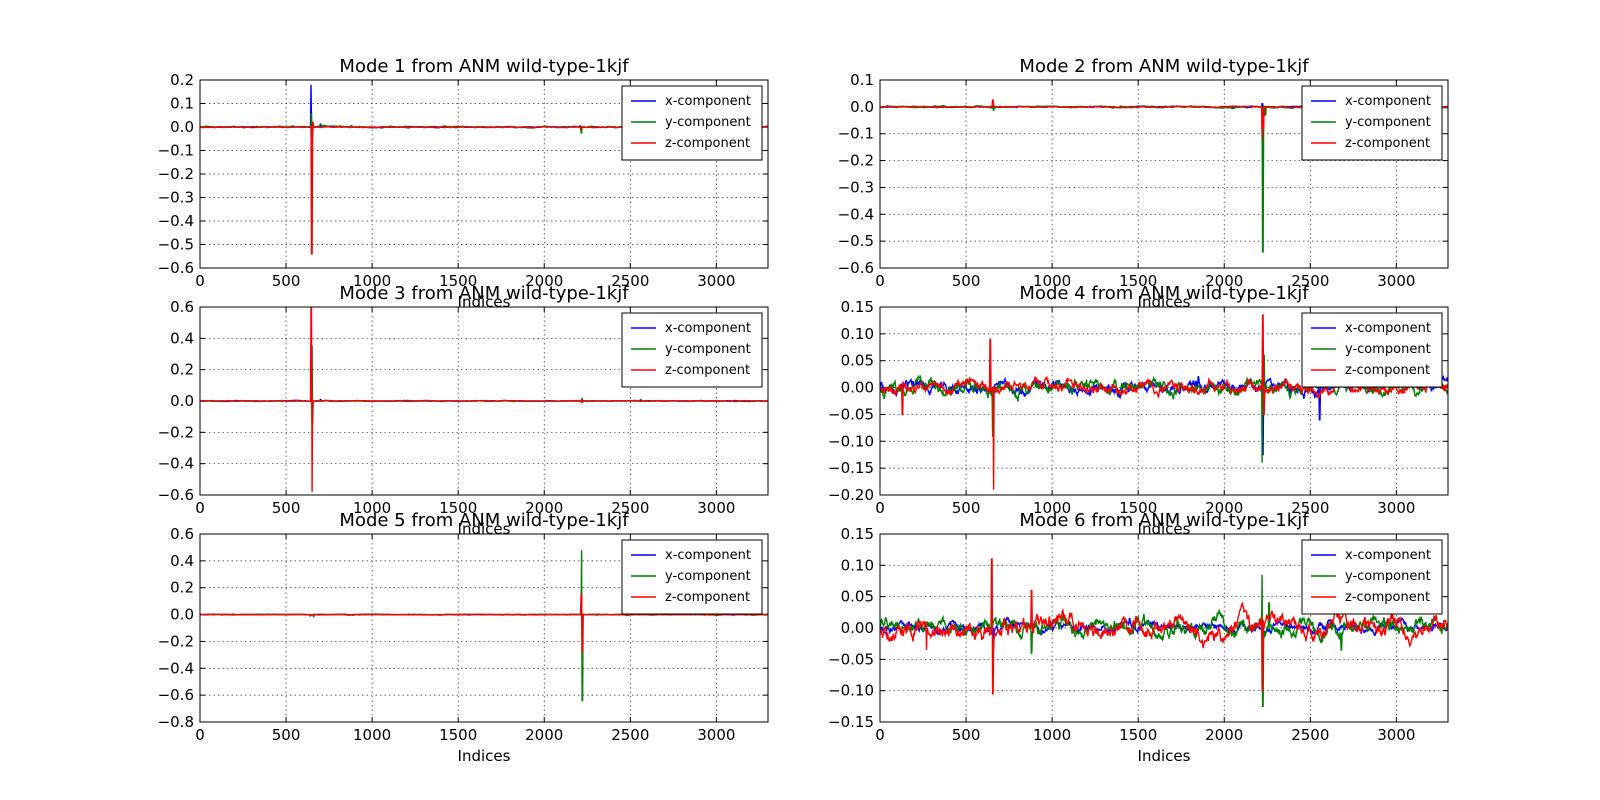 The width and height of the screenshot is (1600, 800). I want to click on y-tick-label: 0.05, so click(857, 597).